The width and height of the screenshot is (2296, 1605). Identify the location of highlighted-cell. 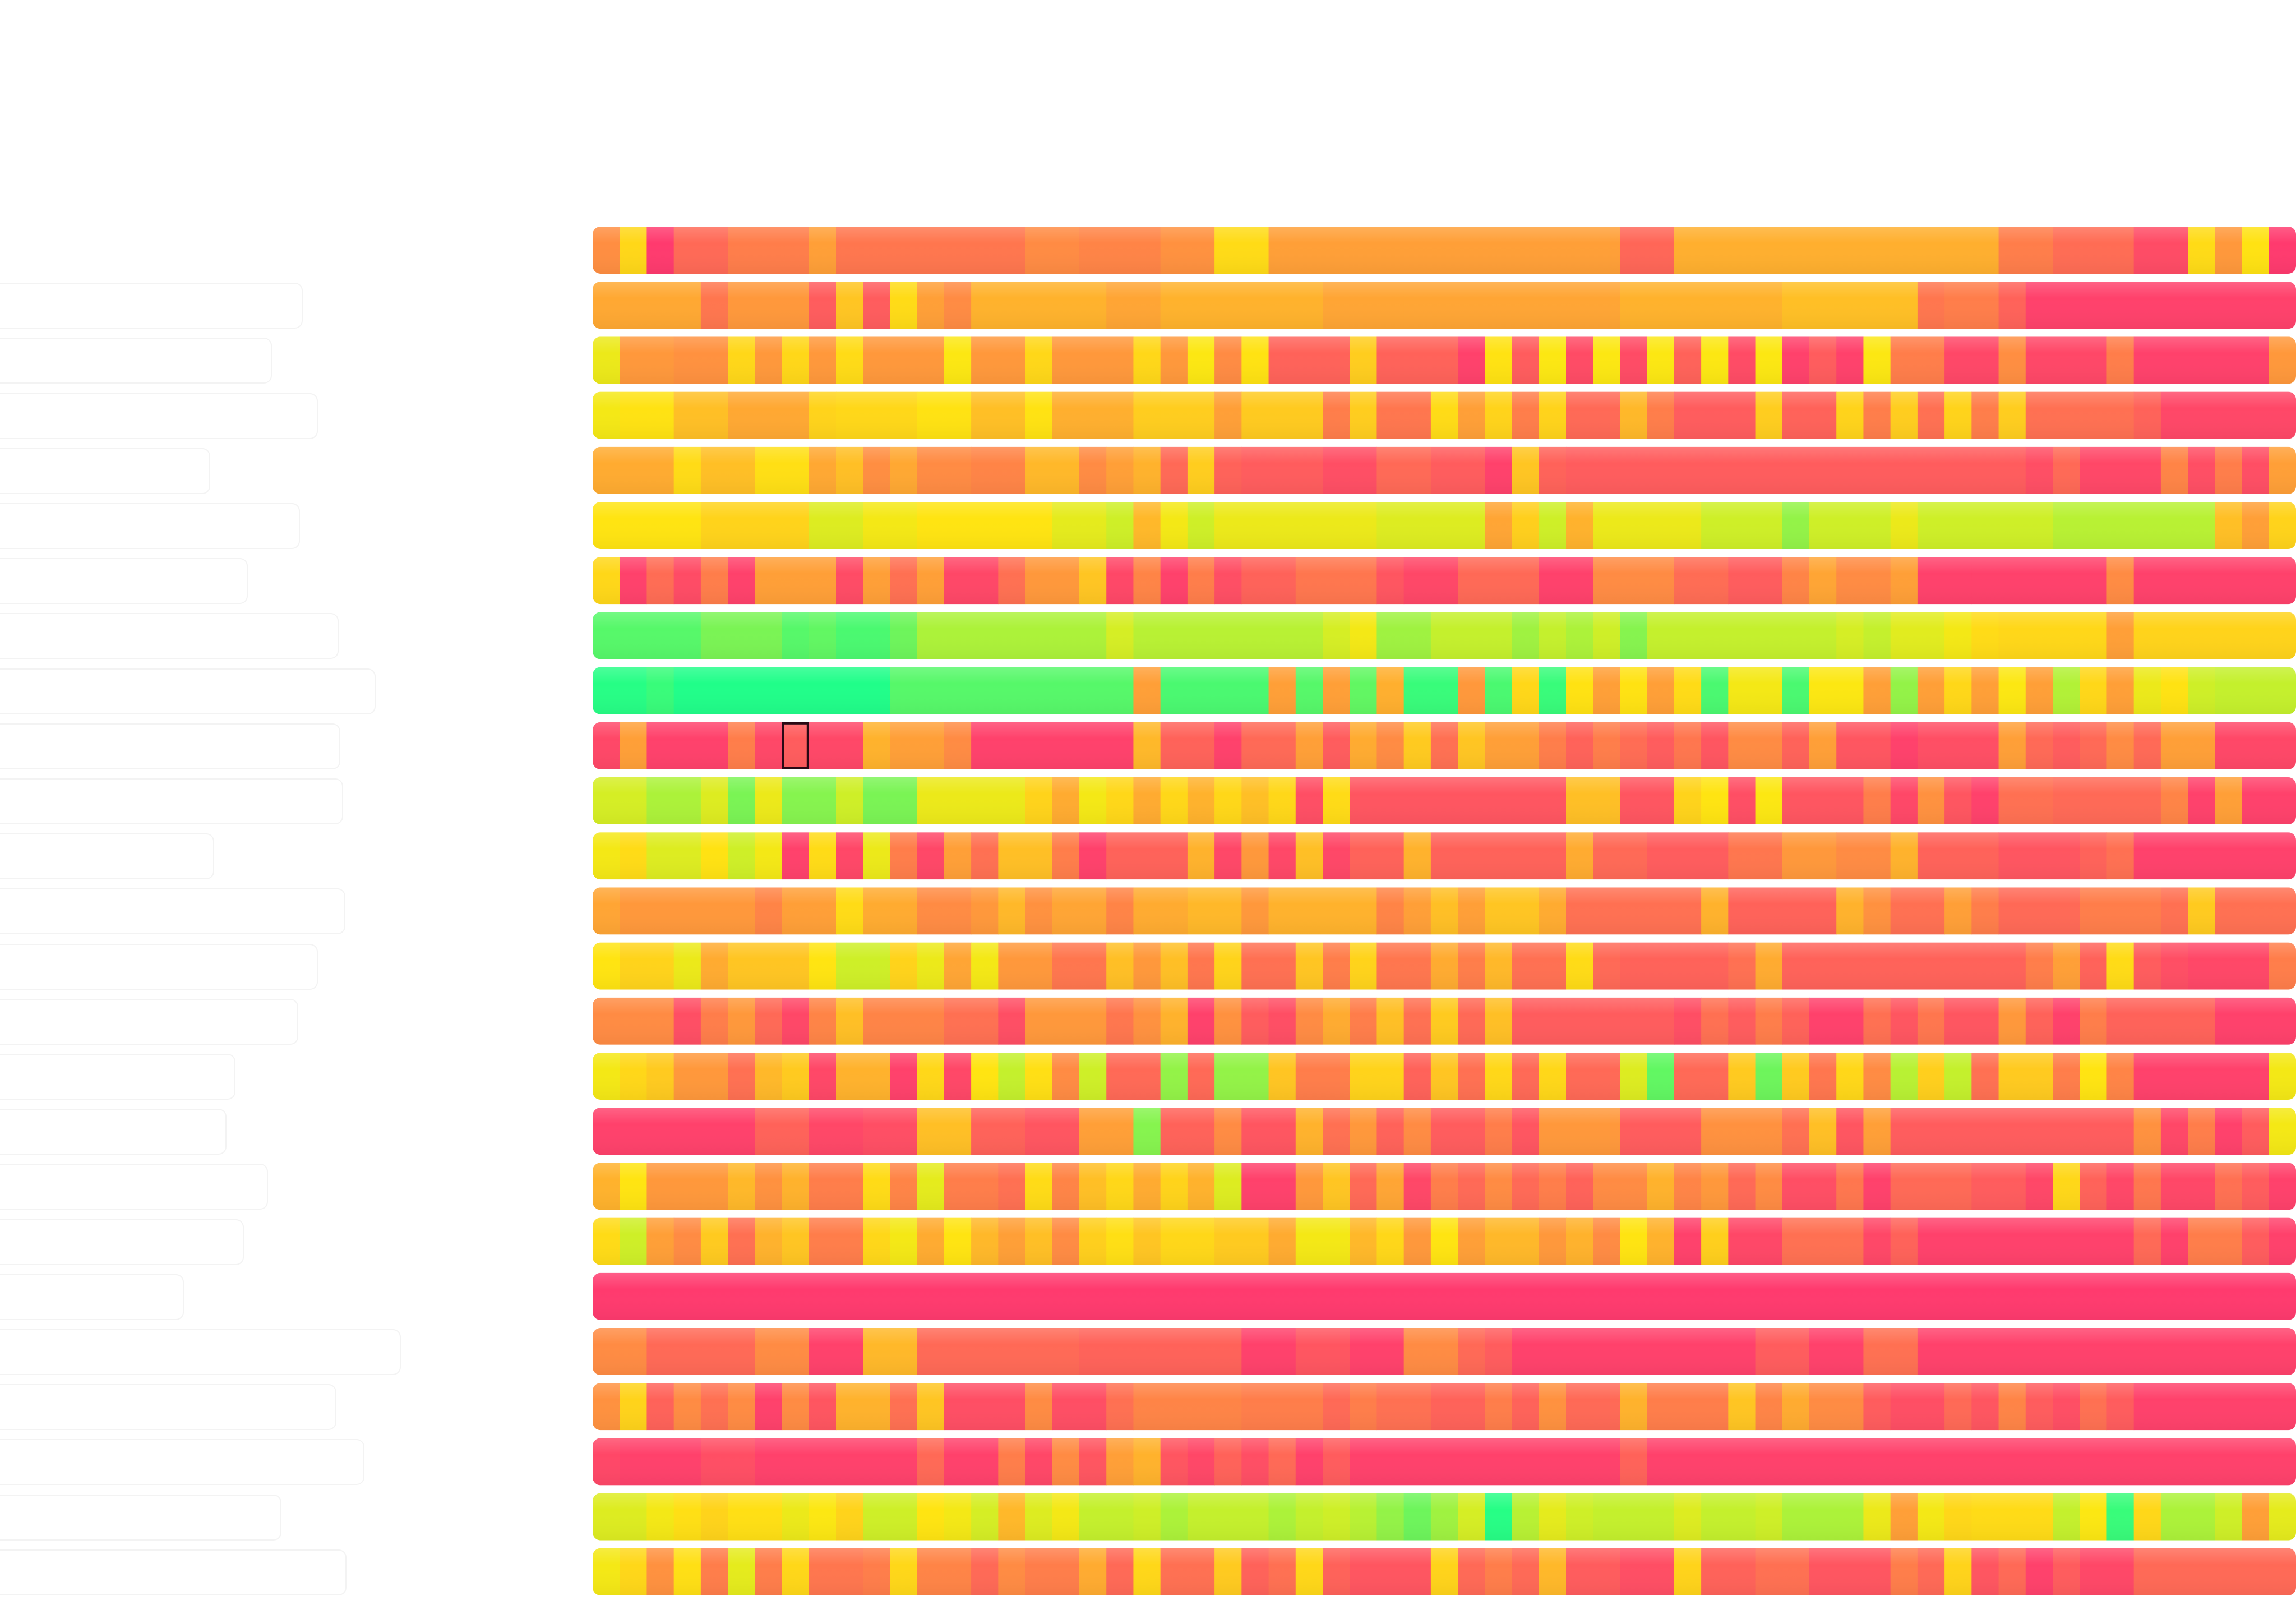
(795, 745).